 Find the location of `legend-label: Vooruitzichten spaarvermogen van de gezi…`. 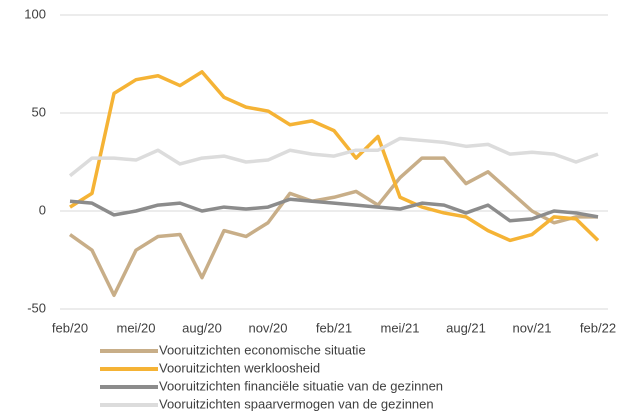

legend-label: Vooruitzichten spaarvermogen van de gezi… is located at coordinates (296, 403).